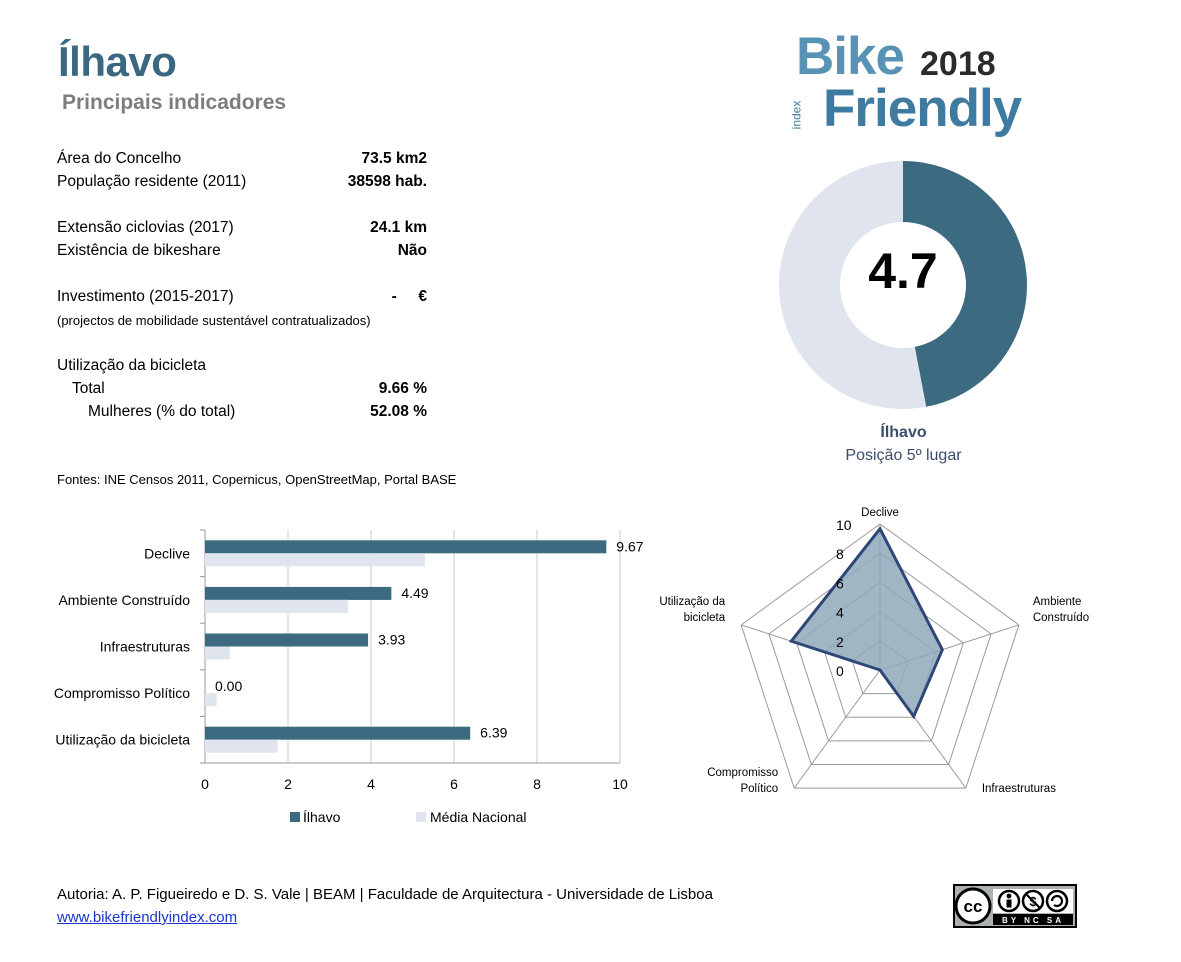  What do you see at coordinates (1061, 618) in the screenshot?
I see `radar-axis-label-line: Construído` at bounding box center [1061, 618].